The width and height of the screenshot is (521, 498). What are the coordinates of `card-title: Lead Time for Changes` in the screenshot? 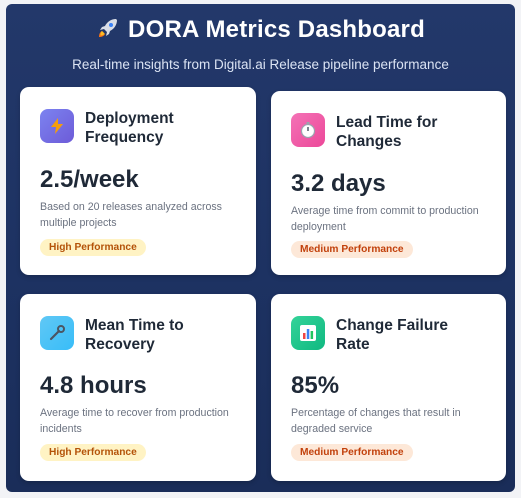 It's located at (387, 132).